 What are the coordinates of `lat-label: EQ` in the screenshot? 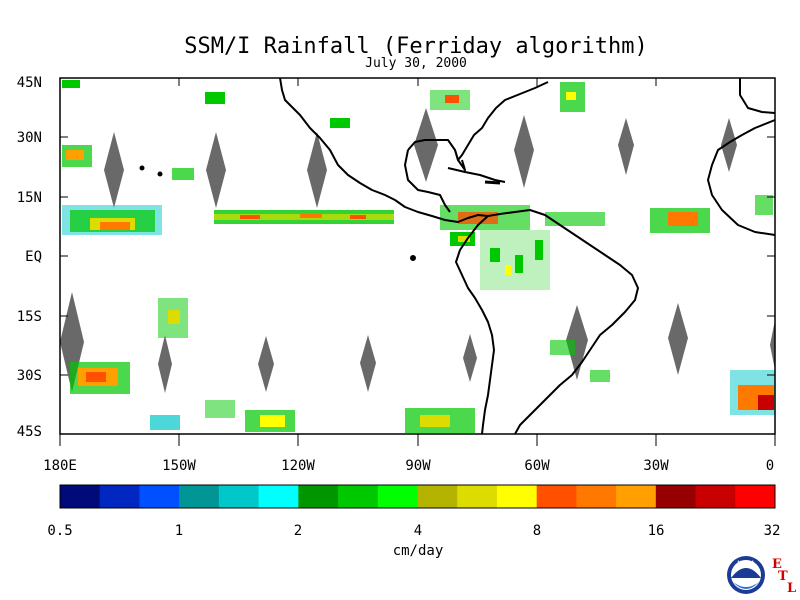 It's located at (33, 257).